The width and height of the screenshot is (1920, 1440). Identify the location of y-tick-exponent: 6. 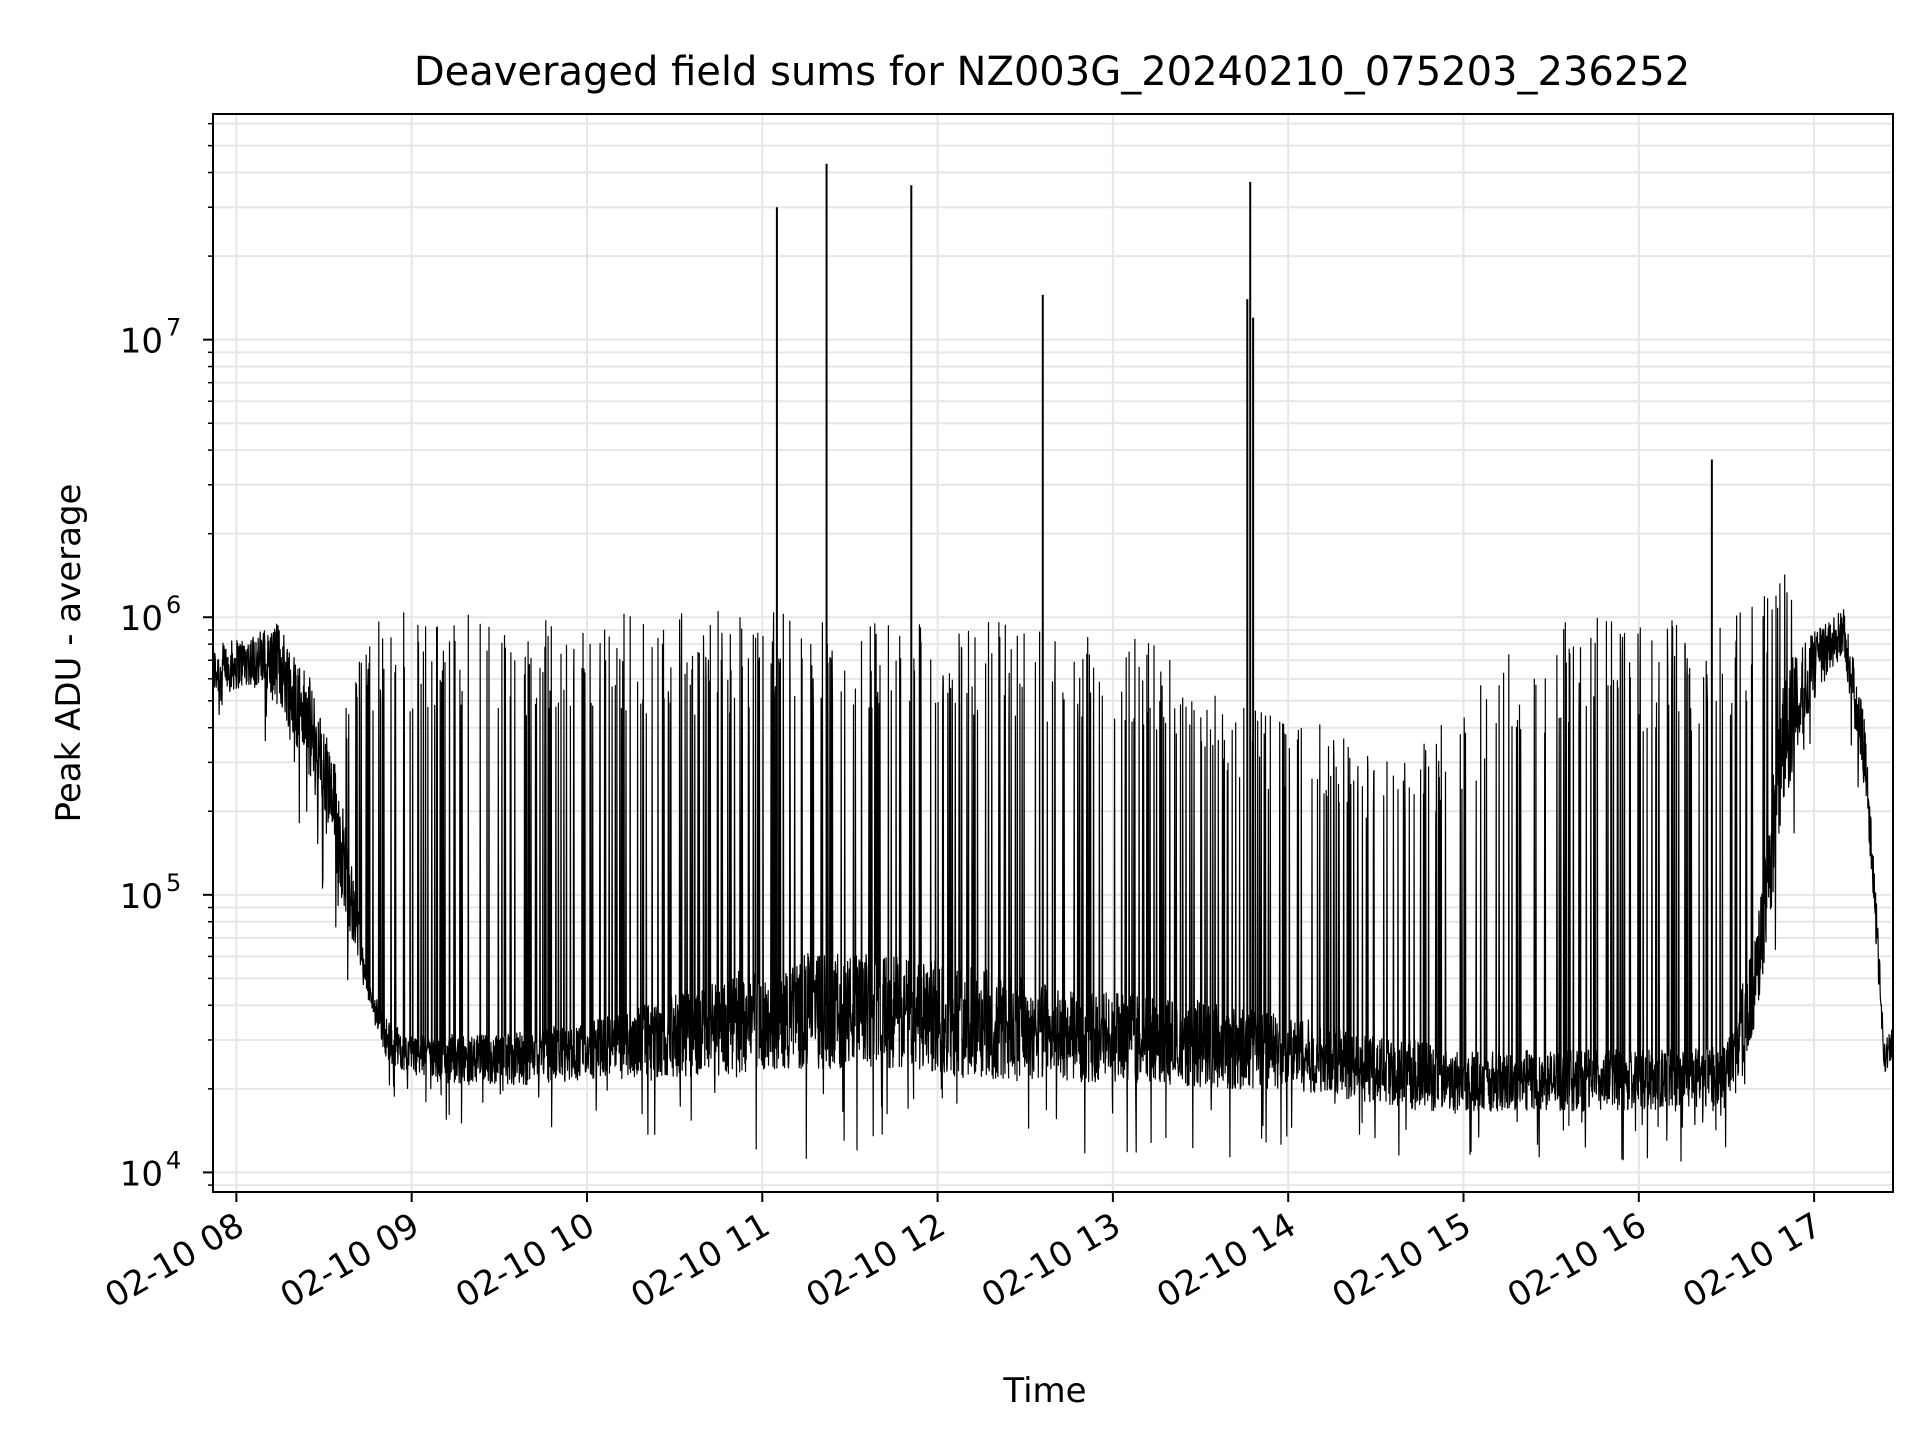
(173, 605).